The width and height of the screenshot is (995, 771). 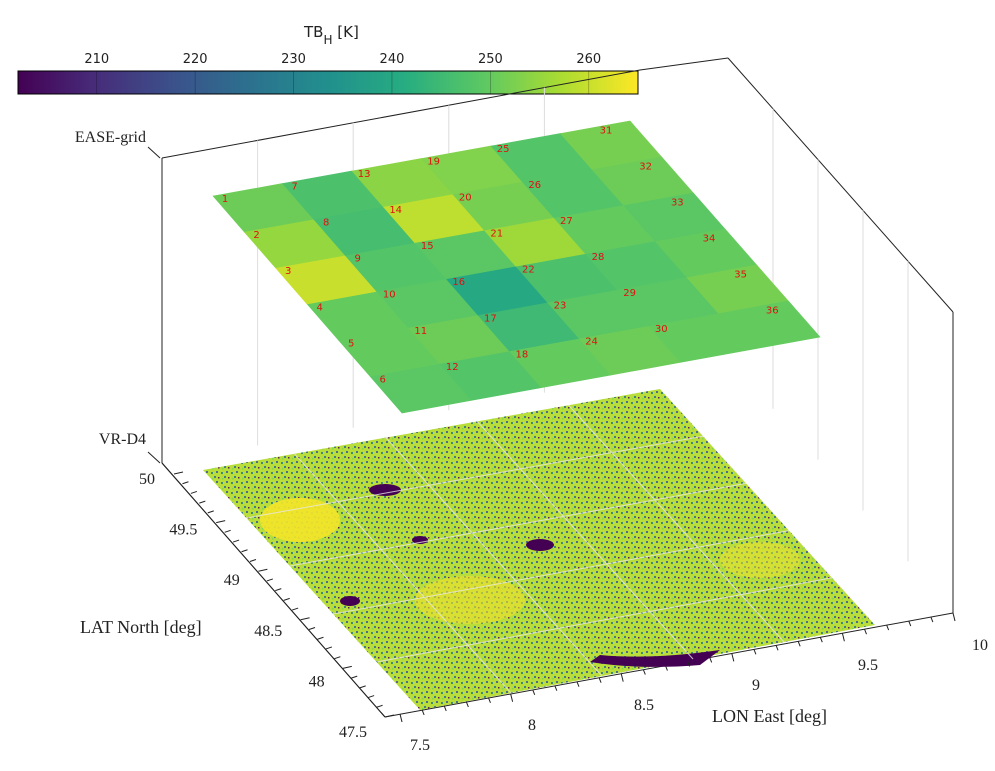 What do you see at coordinates (141, 627) in the screenshot?
I see `lat-axis-label: LAT North [deg]` at bounding box center [141, 627].